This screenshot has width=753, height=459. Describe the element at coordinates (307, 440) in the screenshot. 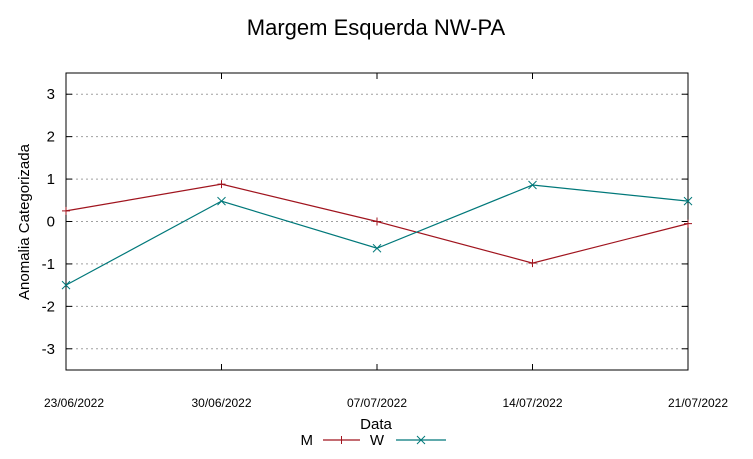

I see `legend-label: M` at that location.